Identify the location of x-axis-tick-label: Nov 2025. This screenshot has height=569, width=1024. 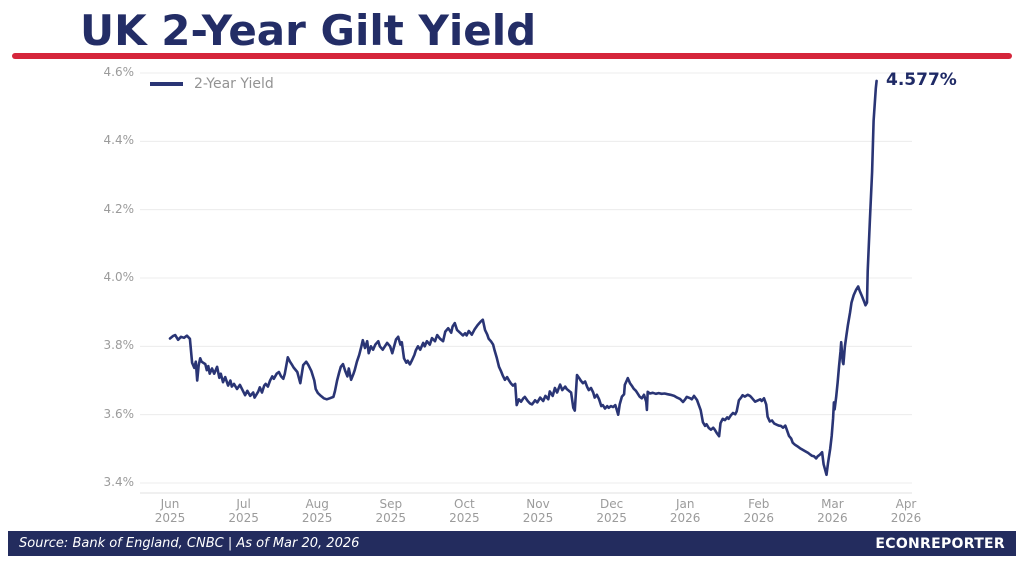
(538, 511).